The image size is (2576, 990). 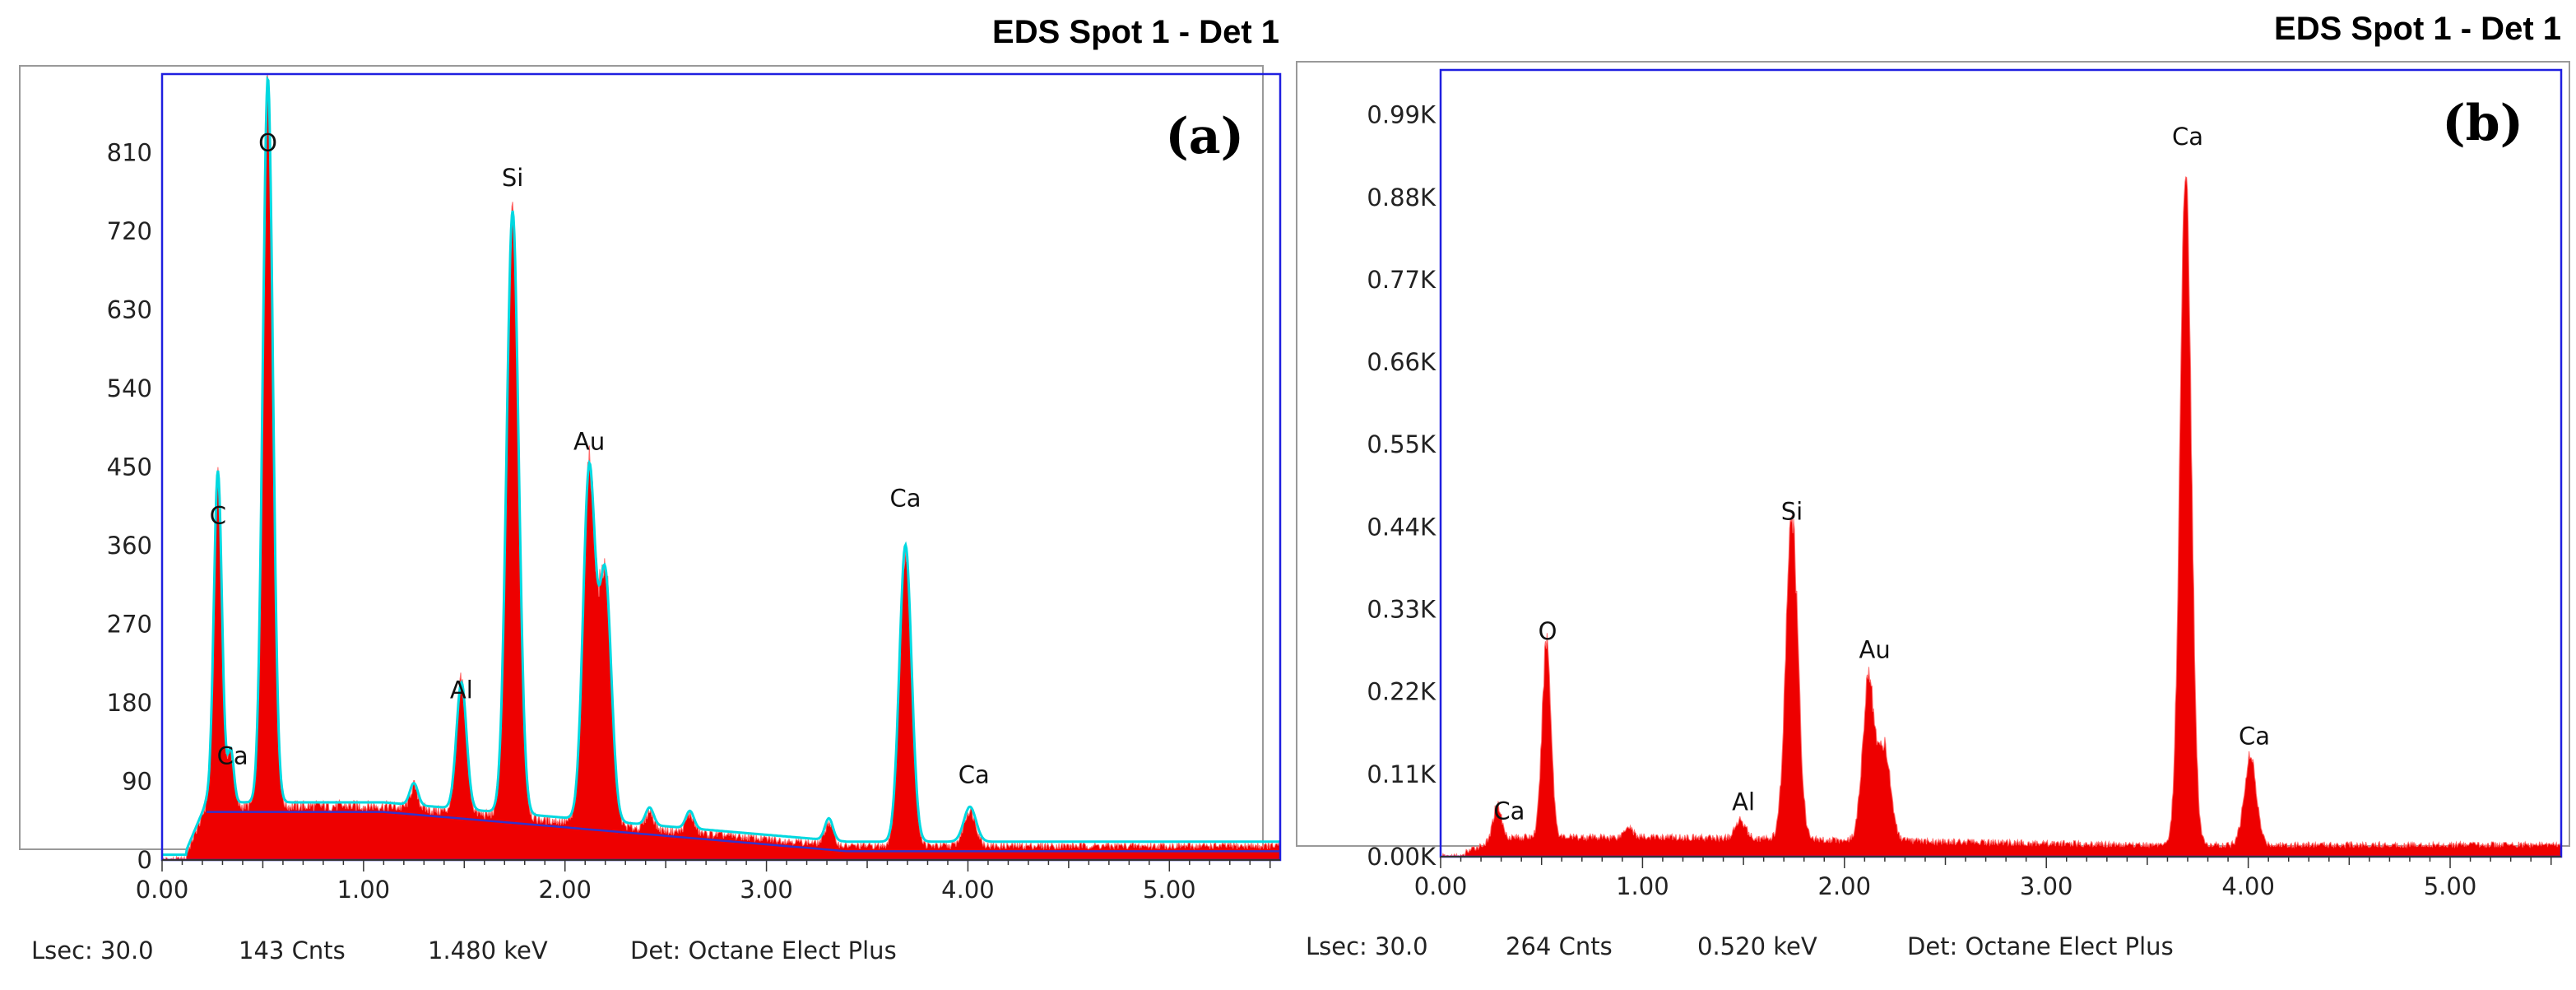 What do you see at coordinates (1402, 527) in the screenshot?
I see `y-tick-label: 0.44K` at bounding box center [1402, 527].